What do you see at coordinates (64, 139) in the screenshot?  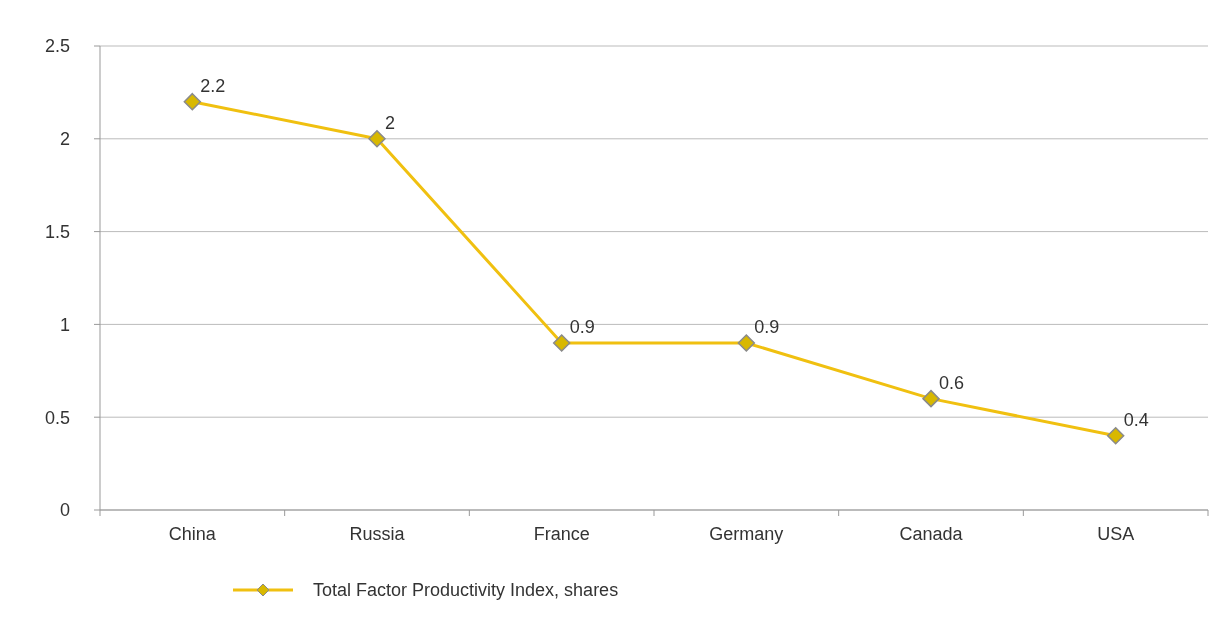 I see `y-tick-label: 2` at bounding box center [64, 139].